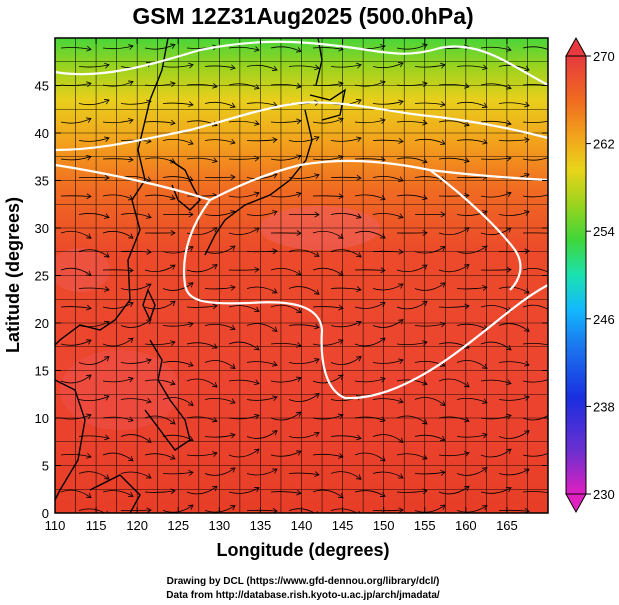 The height and width of the screenshot is (605, 619). What do you see at coordinates (167, 395) in the screenshot?
I see `coastline-philippines` at bounding box center [167, 395].